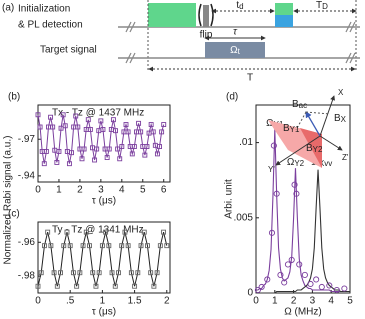 This screenshot has width=365, height=319. What do you see at coordinates (27, 242) in the screenshot?
I see `y-tick-label: -.96` at bounding box center [27, 242].